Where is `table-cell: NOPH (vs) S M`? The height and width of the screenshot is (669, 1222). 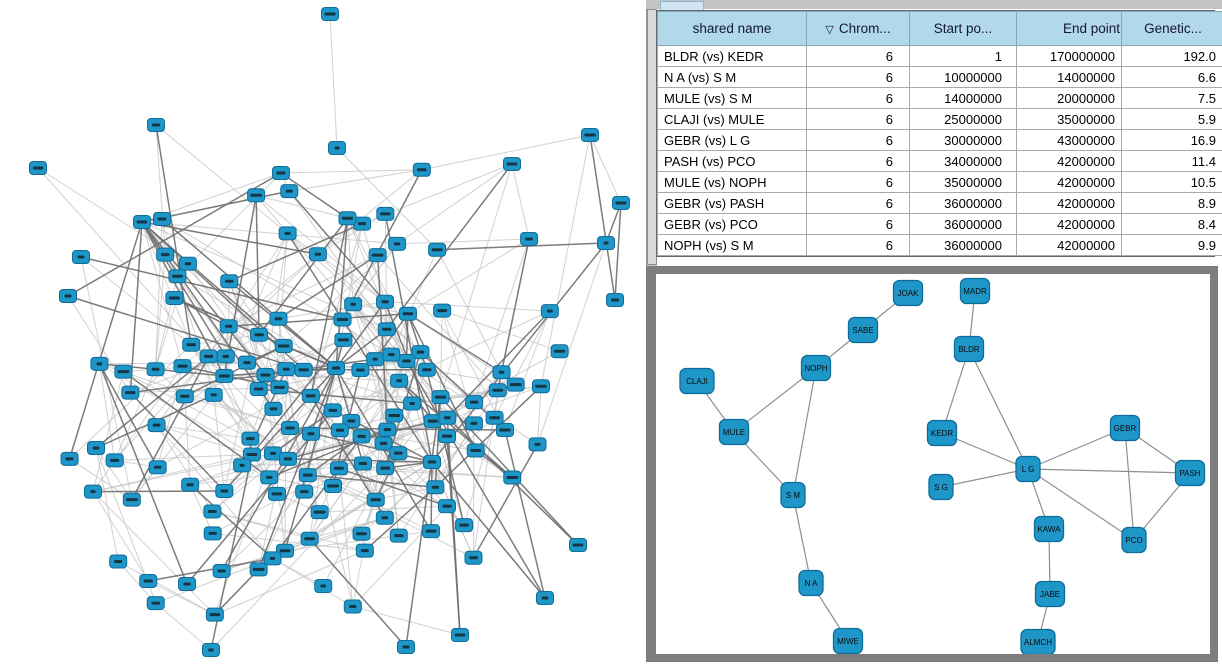 table-cell: NOPH (vs) S M is located at coordinates (732, 245).